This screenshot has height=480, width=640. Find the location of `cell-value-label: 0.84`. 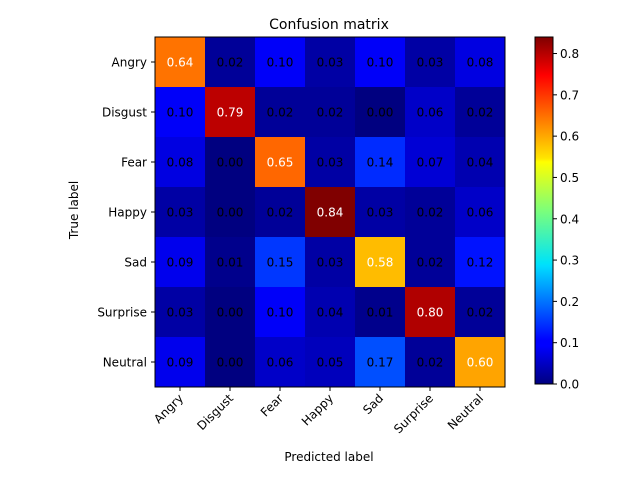

cell-value-label: 0.84 is located at coordinates (330, 213).